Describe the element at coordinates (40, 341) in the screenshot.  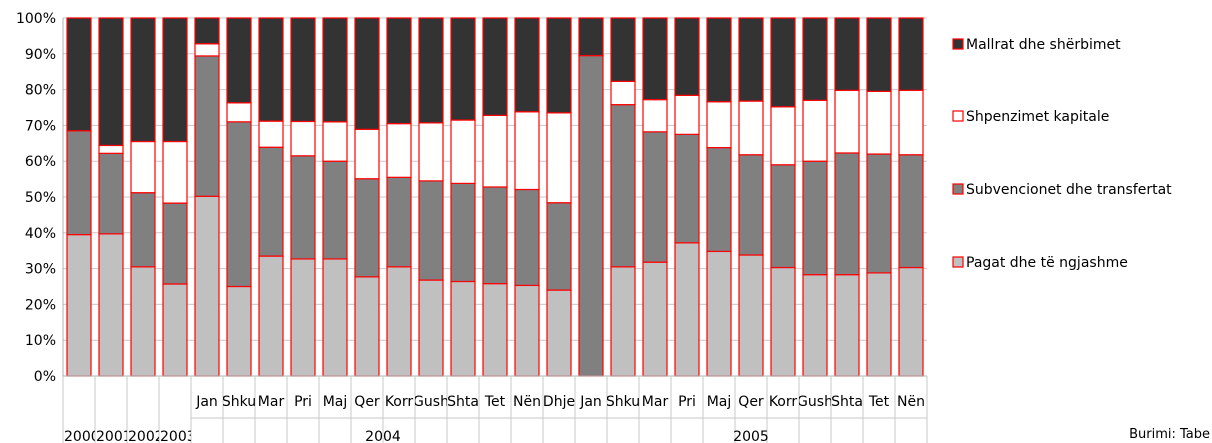
I see `y-tick-label: 10%` at that location.